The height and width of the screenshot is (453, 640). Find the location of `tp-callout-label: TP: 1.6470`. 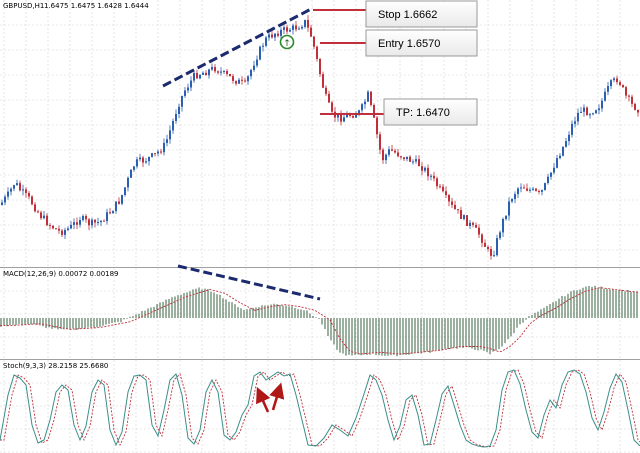

tp-callout-label: TP: 1.6470 is located at coordinates (423, 113).